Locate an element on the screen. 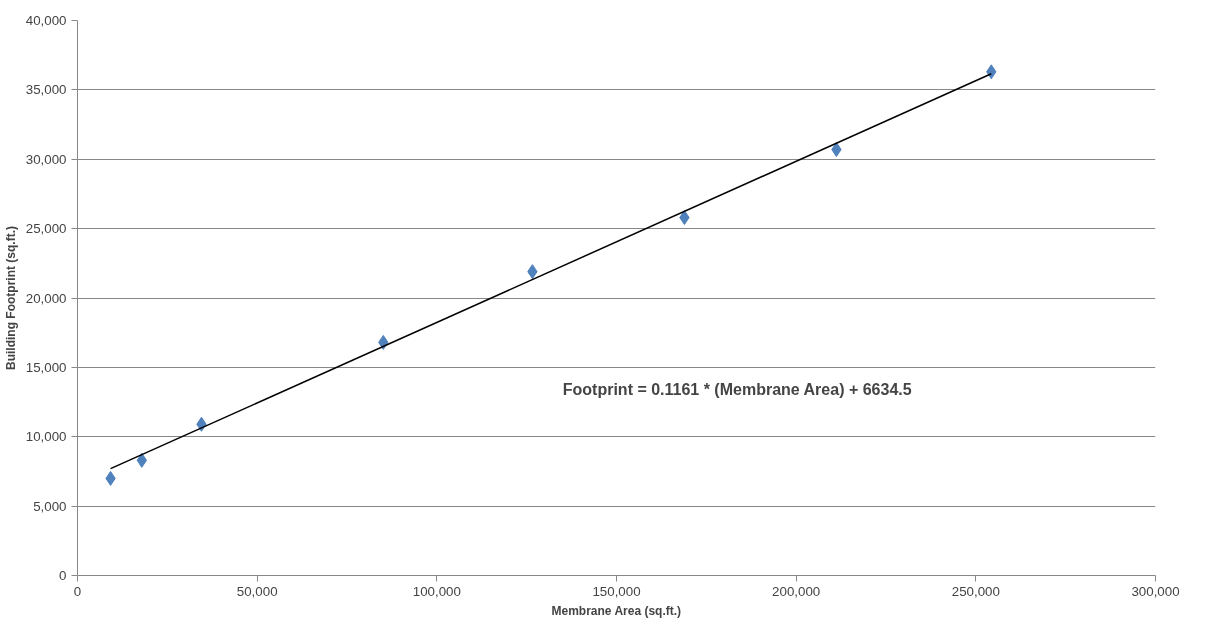  x-tick-label: 50,000 is located at coordinates (257, 591).